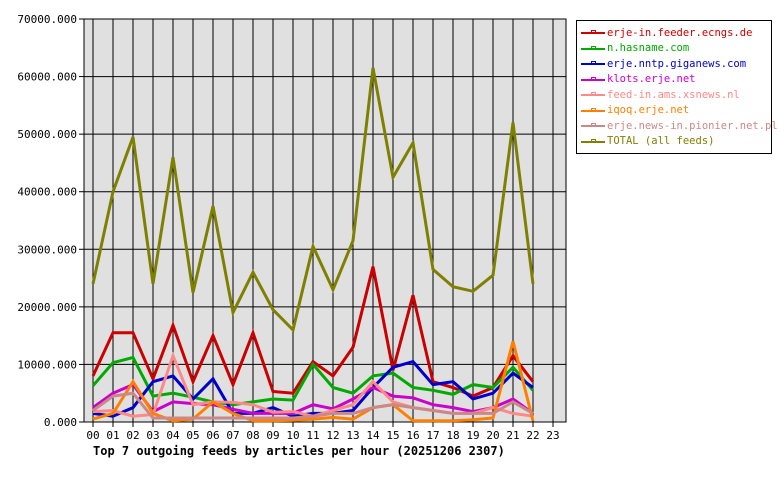  What do you see at coordinates (648, 110) in the screenshot?
I see `legend-label: iqoq.erje.net` at bounding box center [648, 110].